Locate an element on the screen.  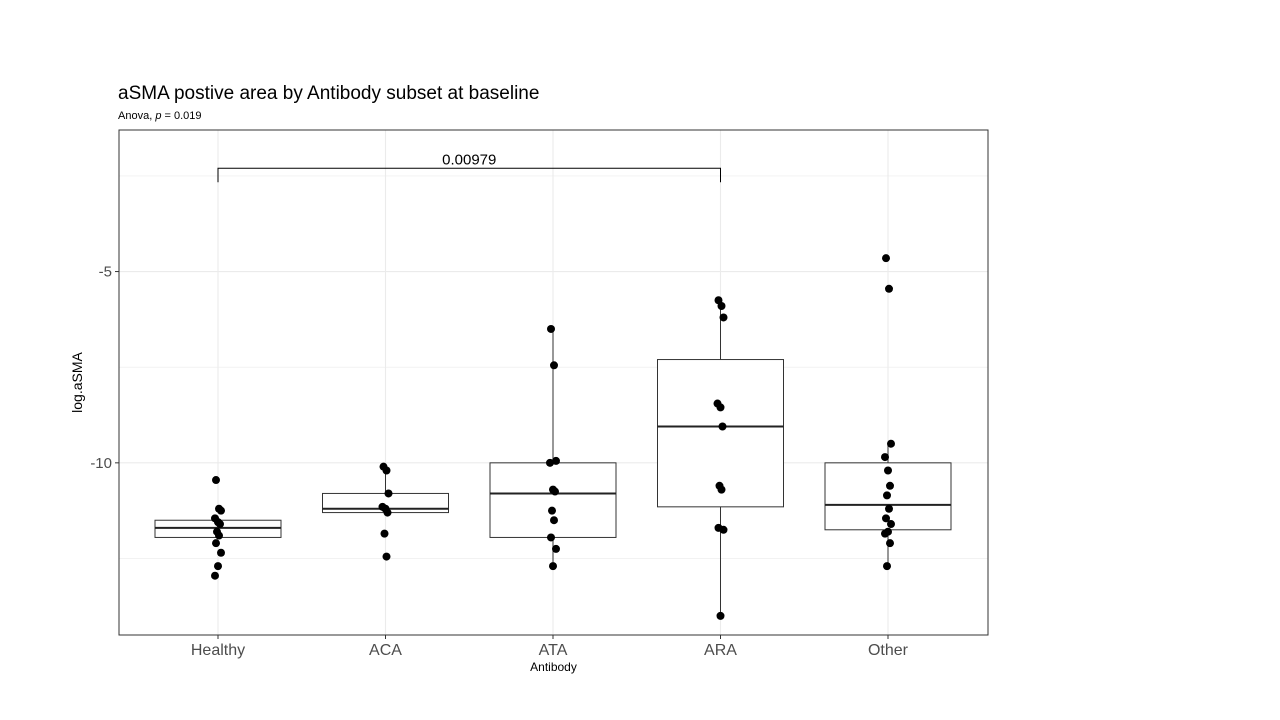
x-tick-label: ACA is located at coordinates (385, 650).